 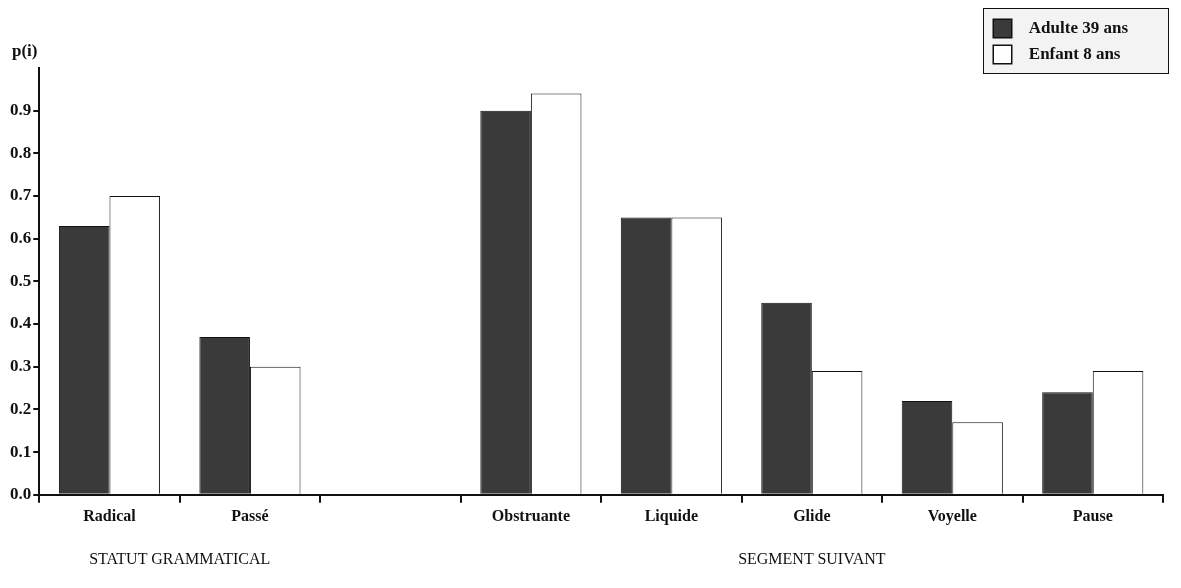 What do you see at coordinates (21, 238) in the screenshot?
I see `y-tick-label: 0.6` at bounding box center [21, 238].